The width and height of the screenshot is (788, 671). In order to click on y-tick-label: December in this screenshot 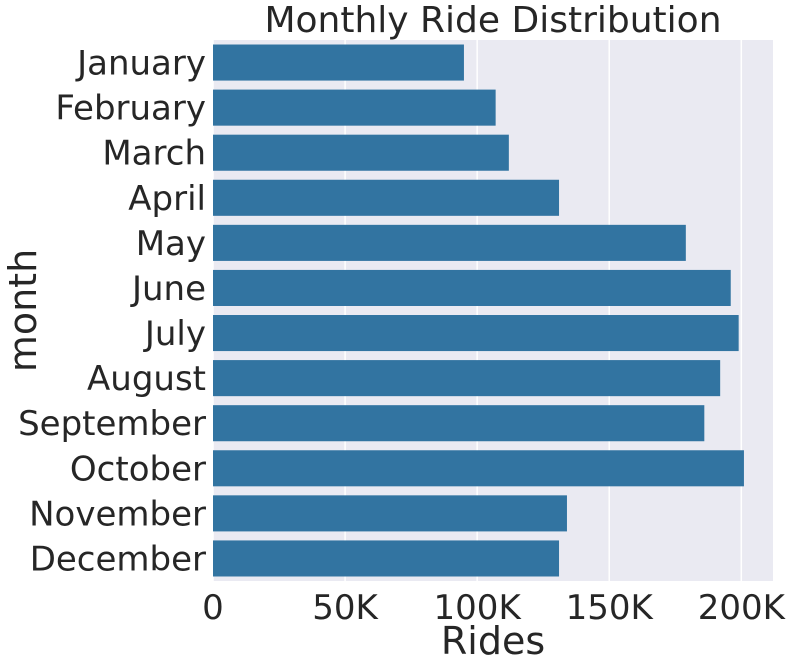, I will do `click(118, 559)`.